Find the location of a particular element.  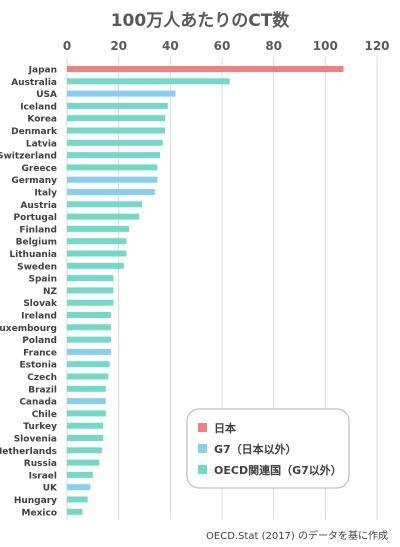

legend-box is located at coordinates (268, 448).